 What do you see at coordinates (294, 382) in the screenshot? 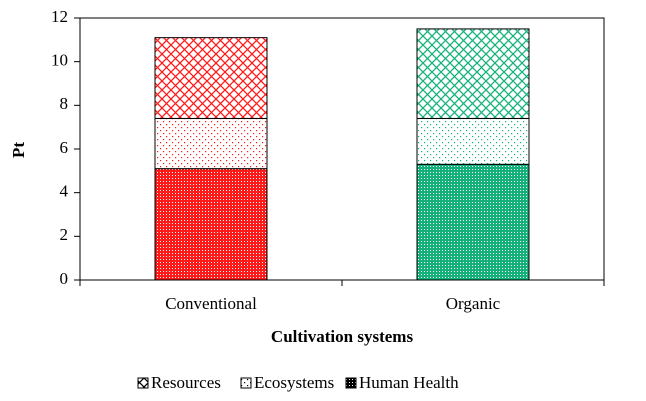
I see `legend-label: Ecosystems` at bounding box center [294, 382].